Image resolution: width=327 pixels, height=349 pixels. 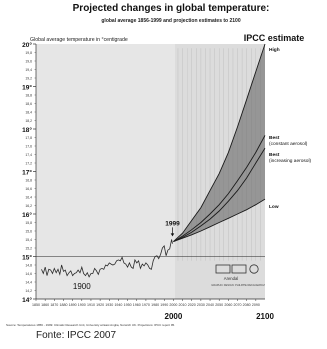 I want to click on y-minor-tick-label: 17,8, so click(x=28, y=138).